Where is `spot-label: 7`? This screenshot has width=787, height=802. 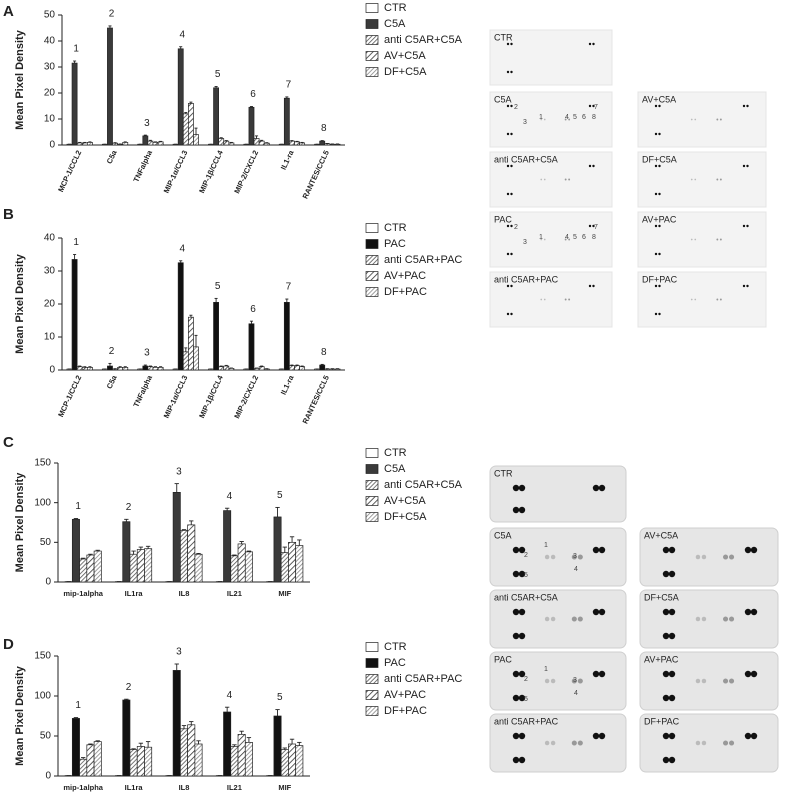
spot-label: 7 is located at coordinates (596, 227).